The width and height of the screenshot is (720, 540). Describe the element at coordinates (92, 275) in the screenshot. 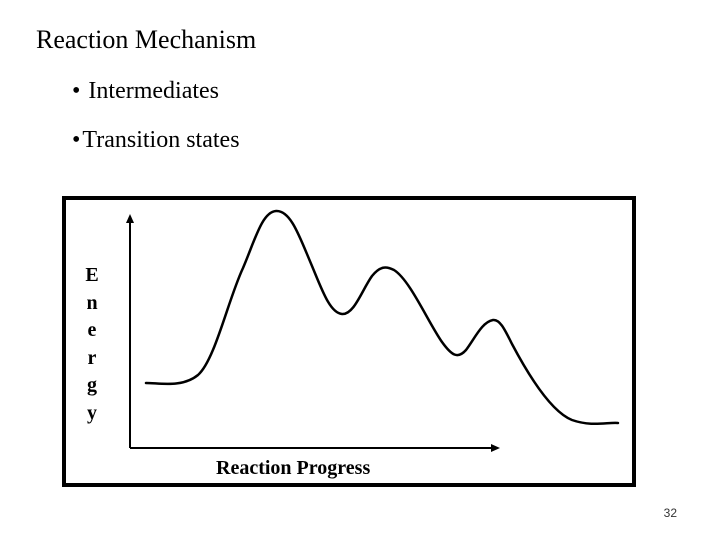

I see `y-axis-label-letter: E` at that location.